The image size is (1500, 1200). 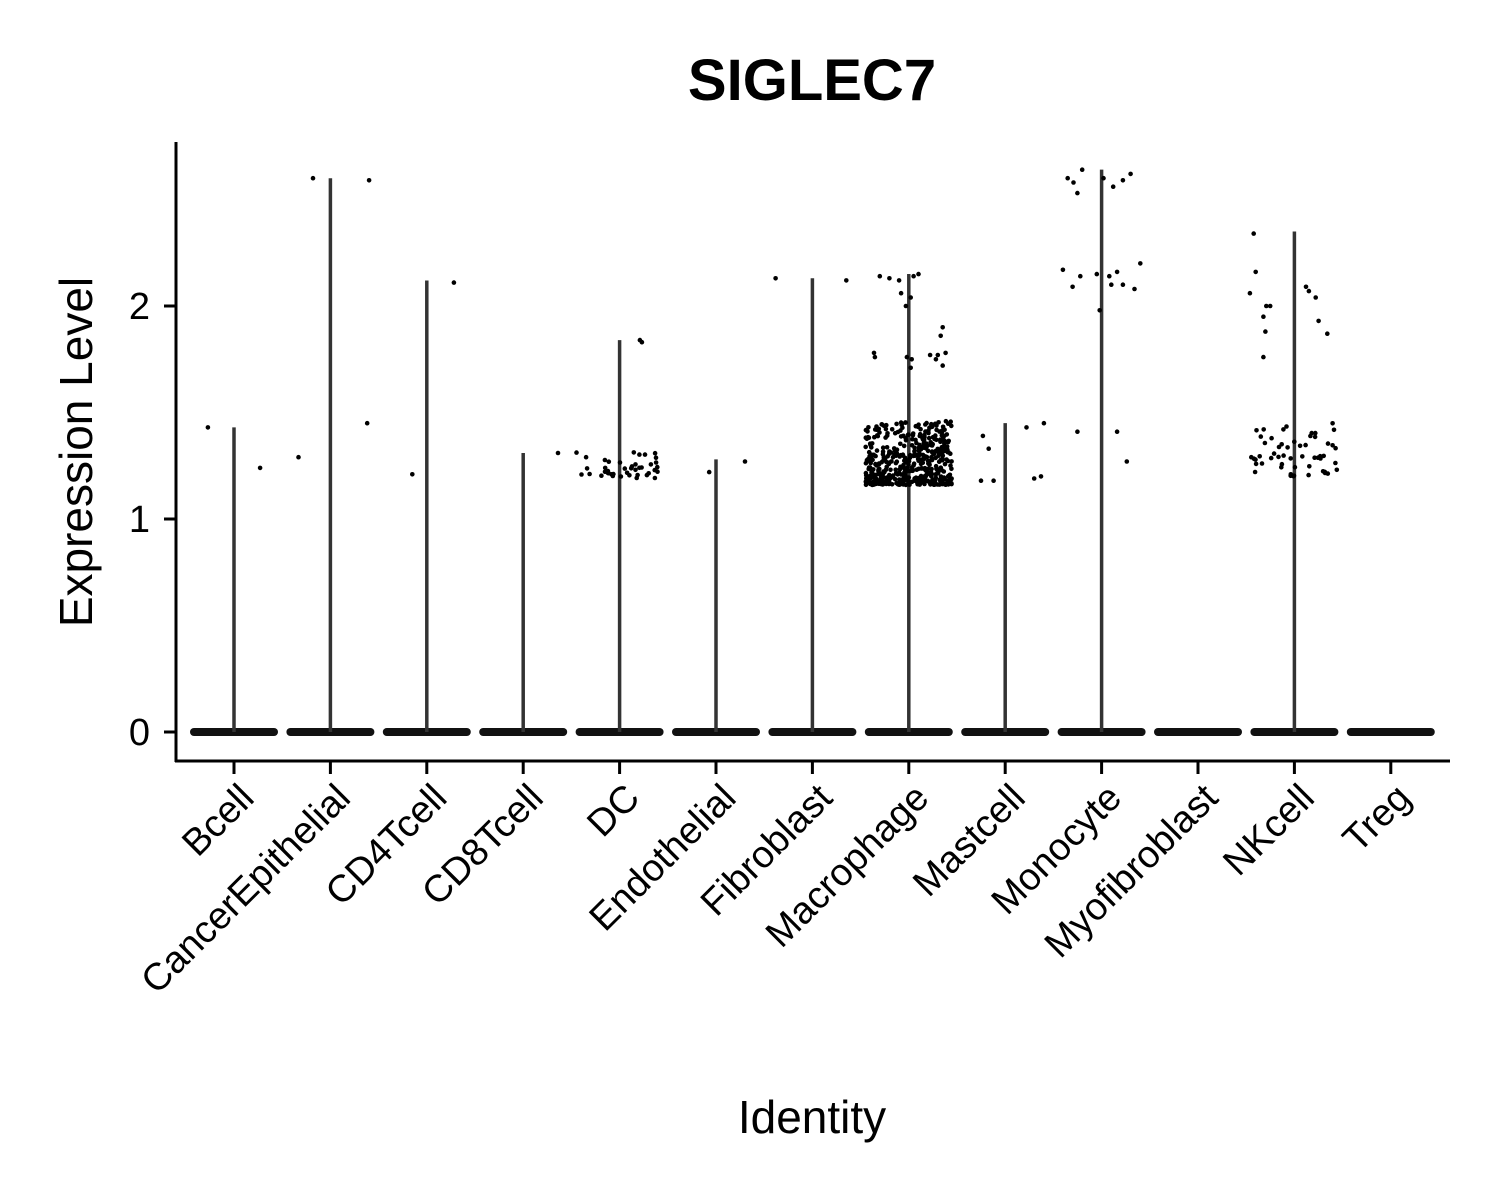 What do you see at coordinates (218, 821) in the screenshot?
I see `x-tick-label: Bcell` at bounding box center [218, 821].